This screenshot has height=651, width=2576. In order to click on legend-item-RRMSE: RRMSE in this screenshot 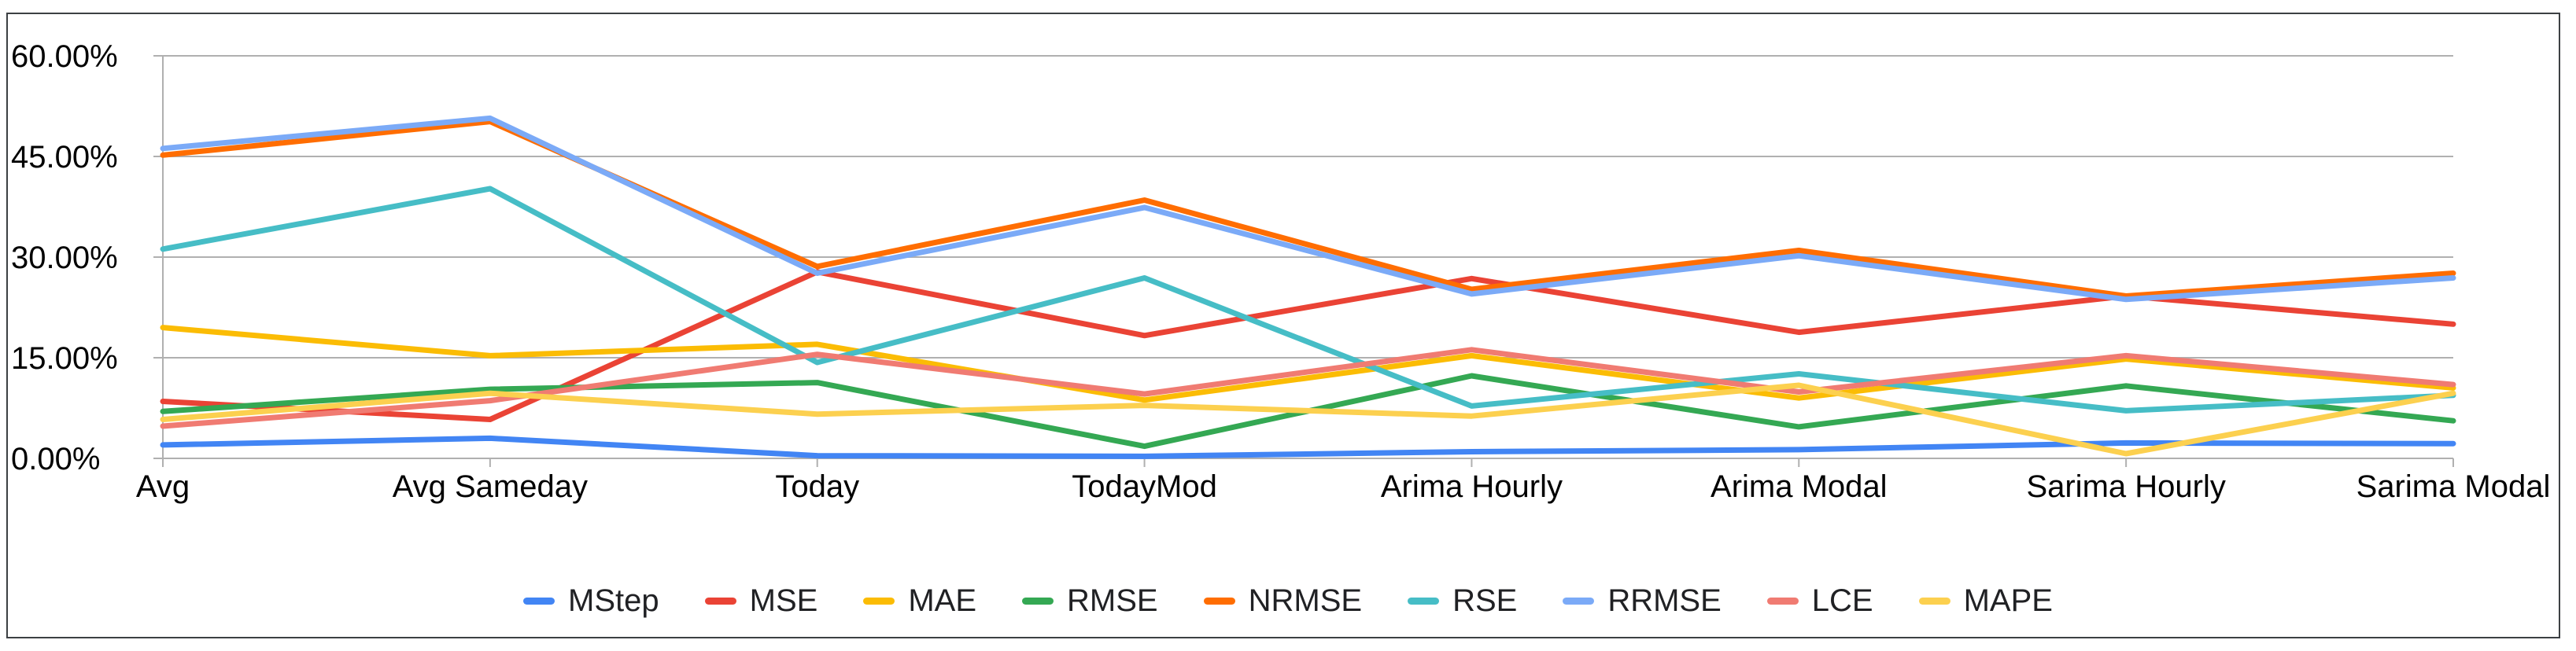, I will do `click(1643, 601)`.